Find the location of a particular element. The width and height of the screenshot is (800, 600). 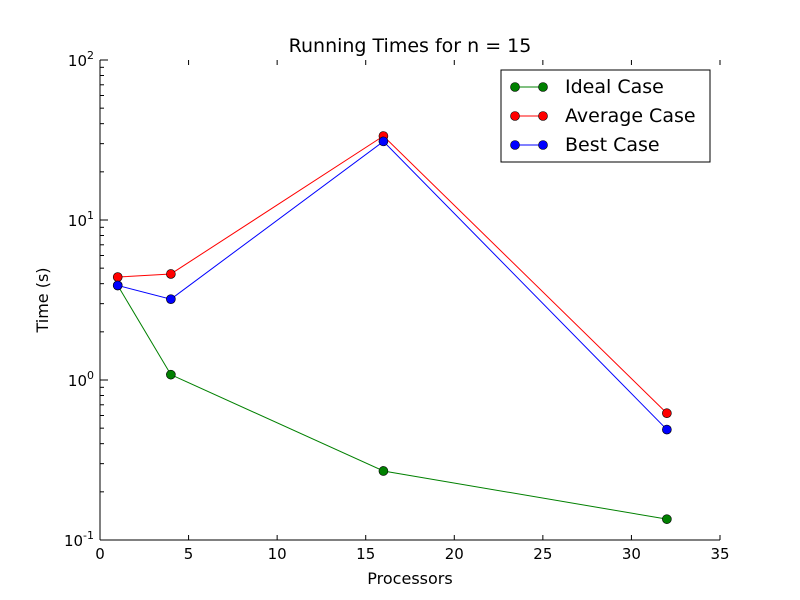

x-tick-label: 30 is located at coordinates (631, 554).